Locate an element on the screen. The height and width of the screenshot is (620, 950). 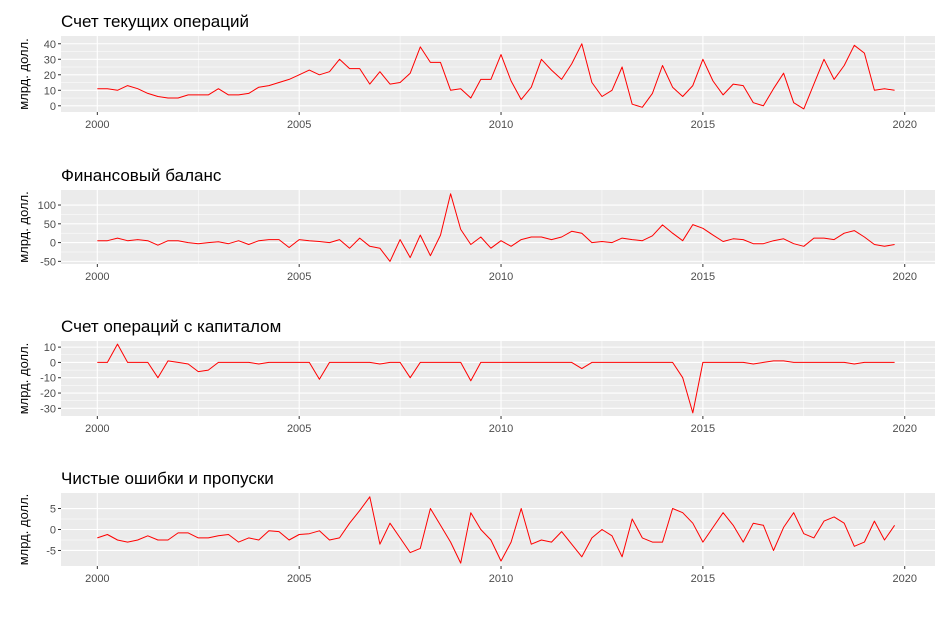
y-tick-label: 100 is located at coordinates (47, 206).